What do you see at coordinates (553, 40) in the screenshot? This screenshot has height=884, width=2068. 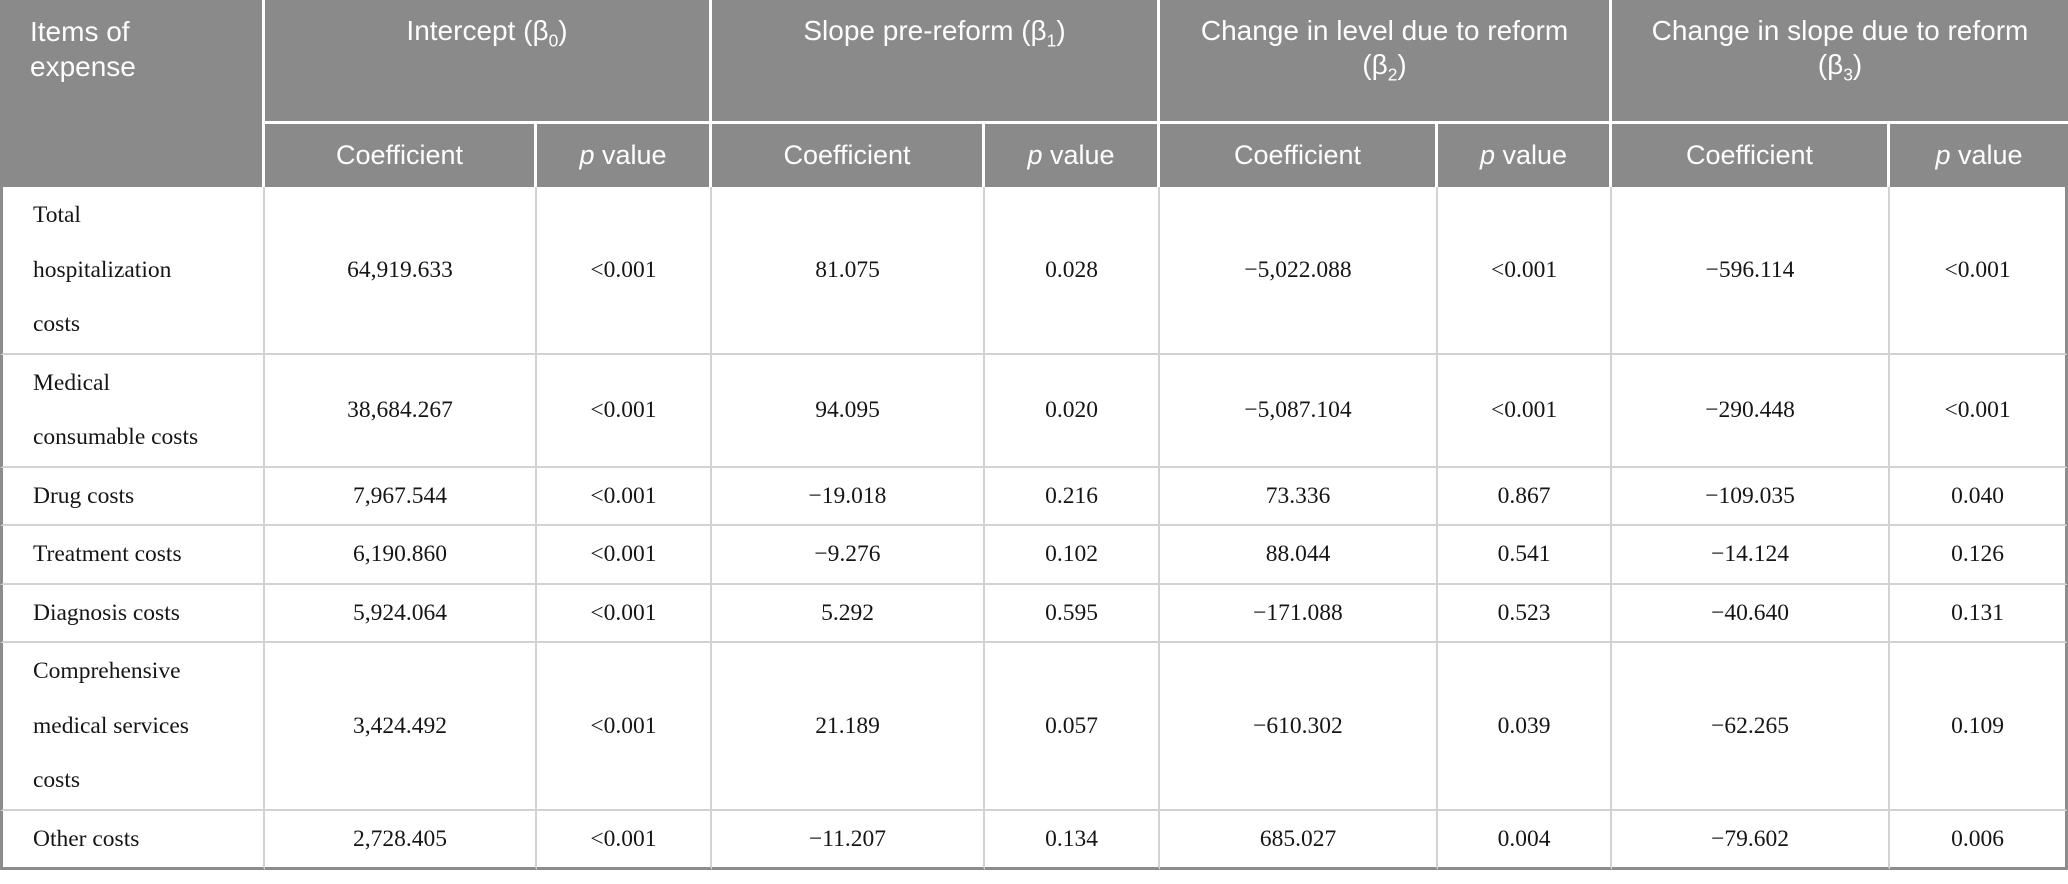 I see `beta-subscript: 0` at bounding box center [553, 40].